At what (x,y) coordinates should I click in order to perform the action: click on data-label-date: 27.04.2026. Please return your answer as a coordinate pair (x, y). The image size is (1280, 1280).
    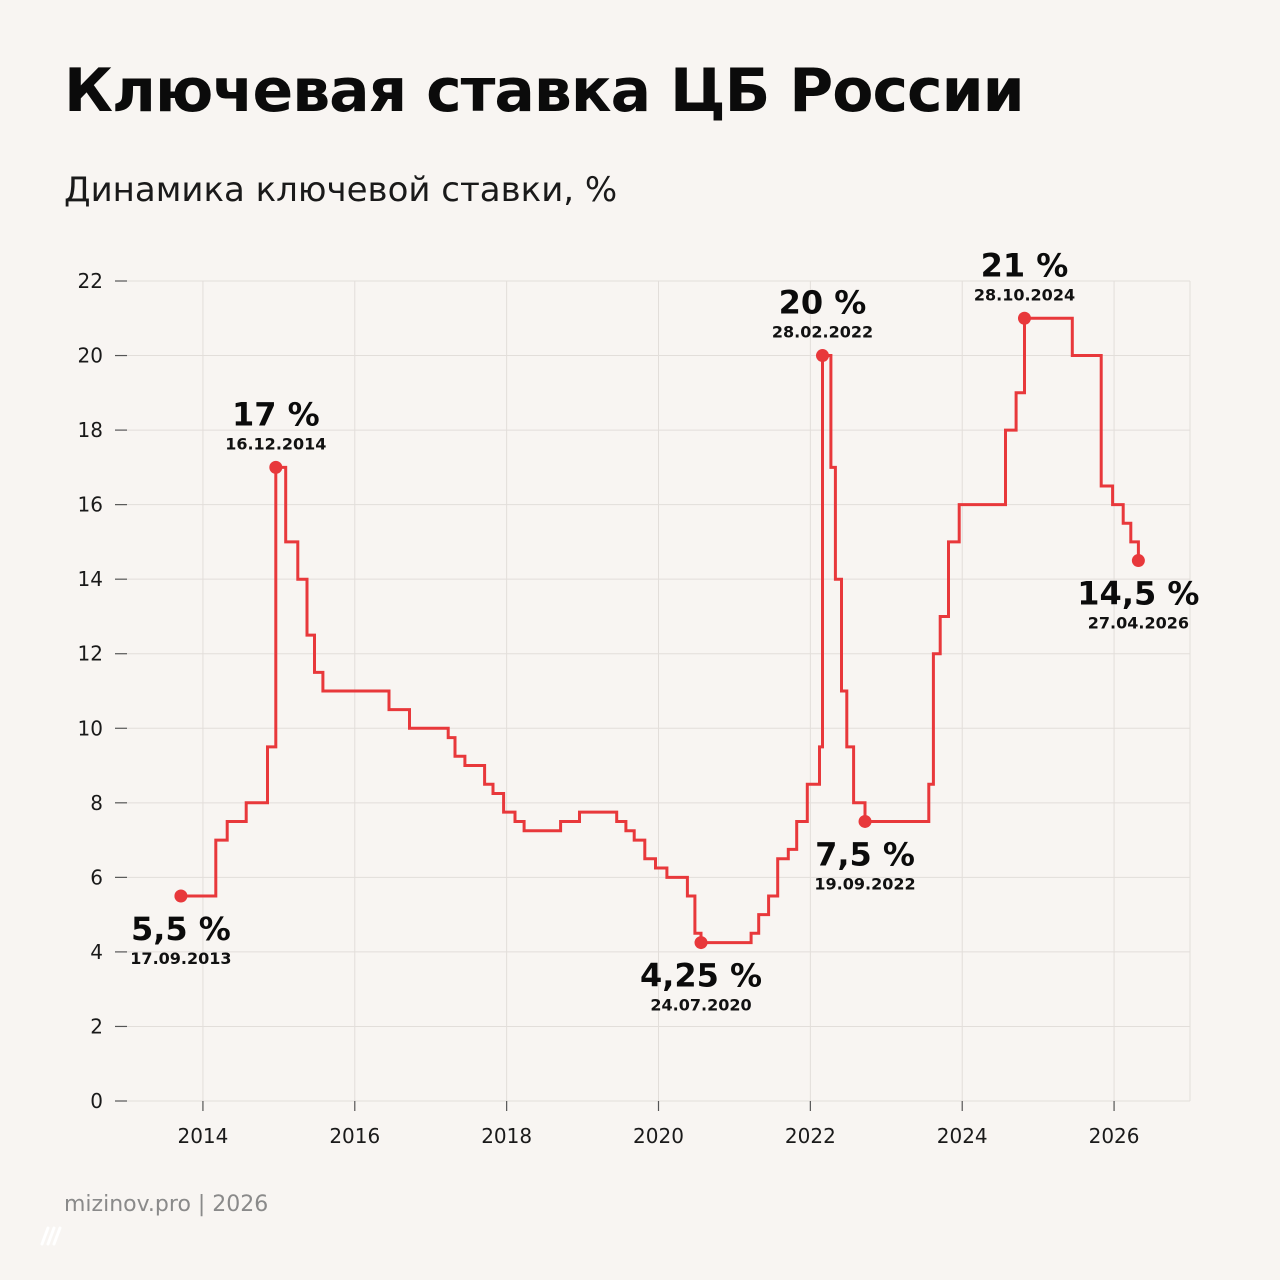
    Looking at the image, I should click on (1138, 623).